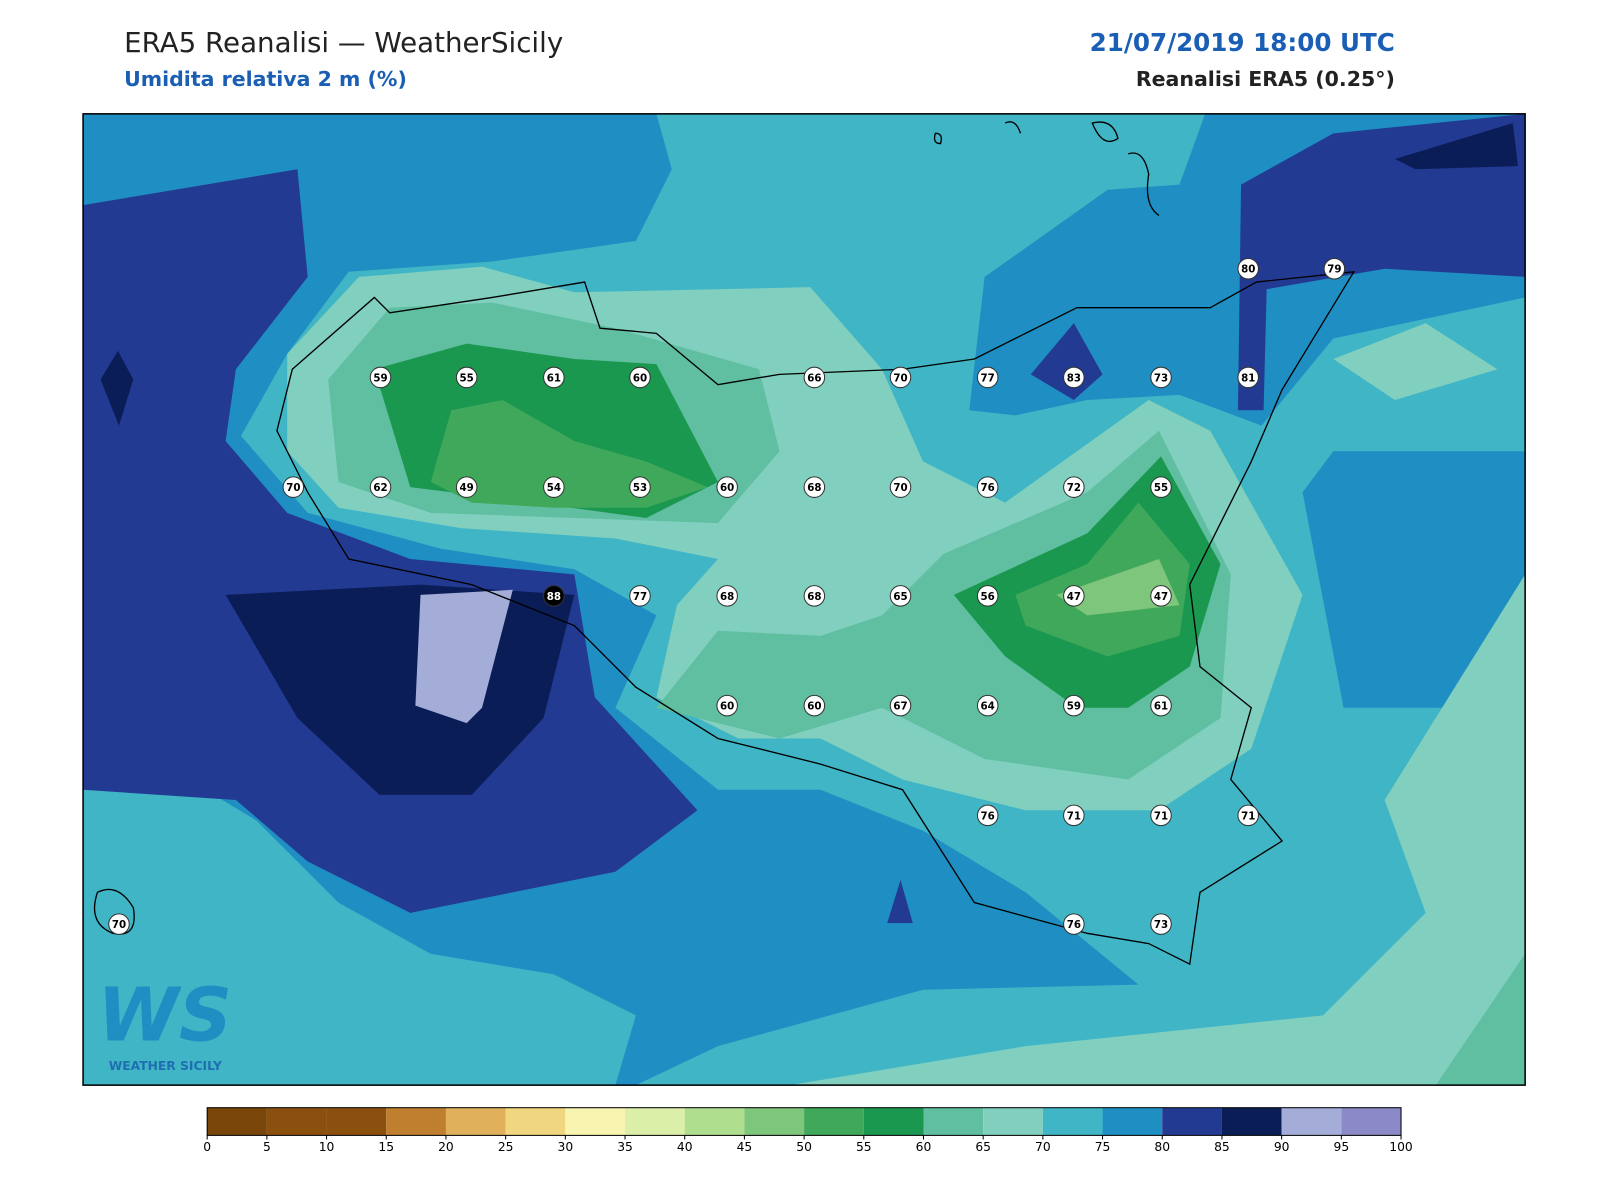 The width and height of the screenshot is (1600, 1204). I want to click on colorbar-tick-label: 85, so click(1222, 1147).